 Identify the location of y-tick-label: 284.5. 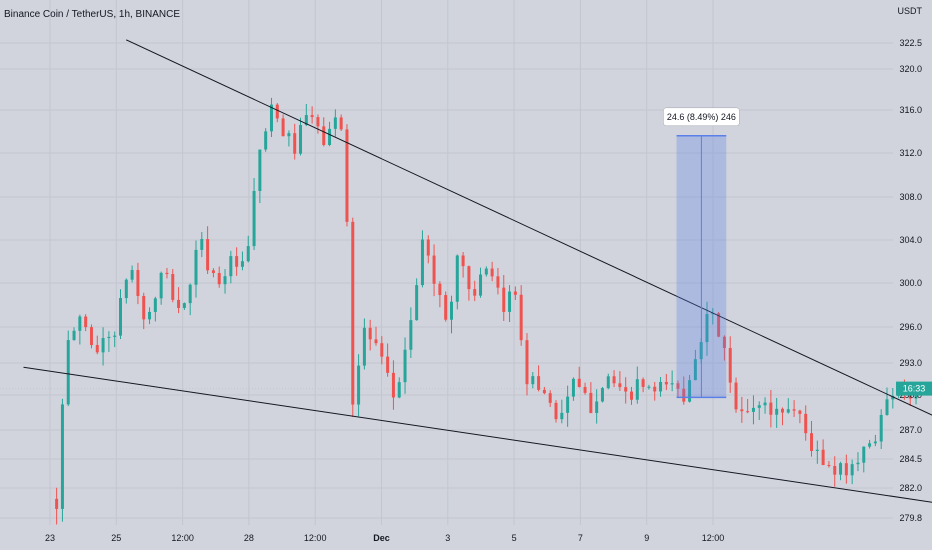
(910, 459).